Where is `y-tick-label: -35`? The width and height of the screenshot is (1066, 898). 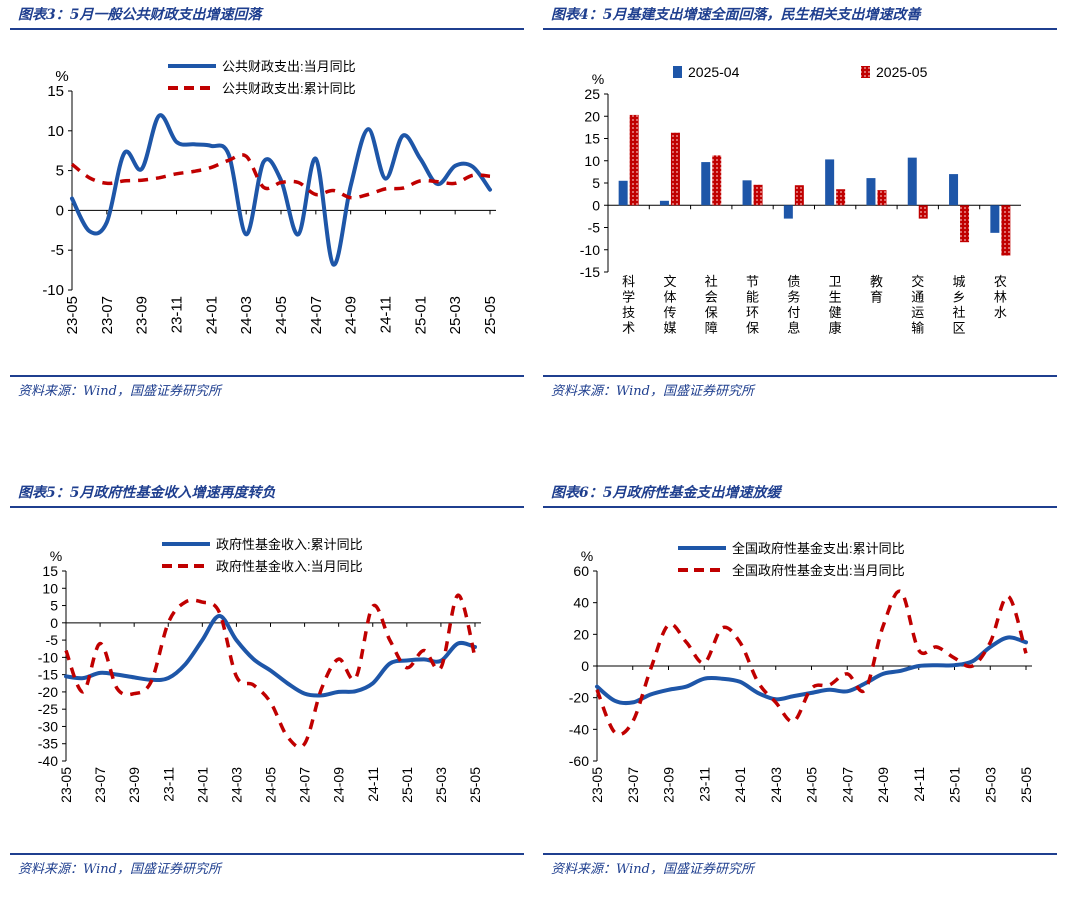 y-tick-label: -35 is located at coordinates (48, 744).